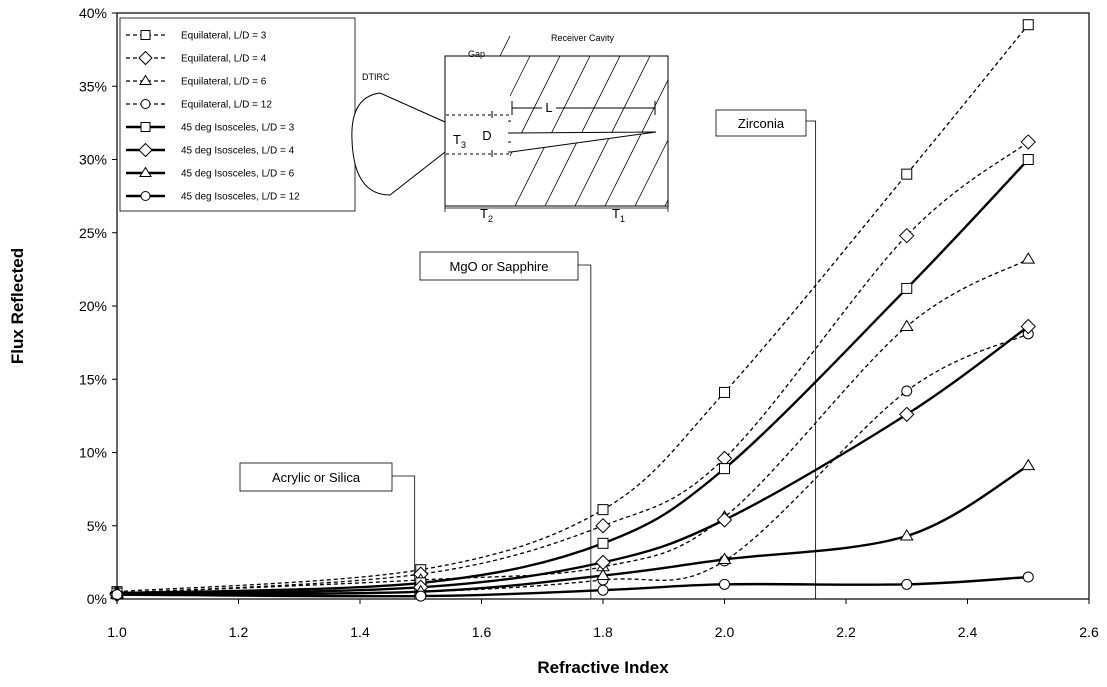  What do you see at coordinates (97, 599) in the screenshot?
I see `y-tick-label: 0%` at bounding box center [97, 599].